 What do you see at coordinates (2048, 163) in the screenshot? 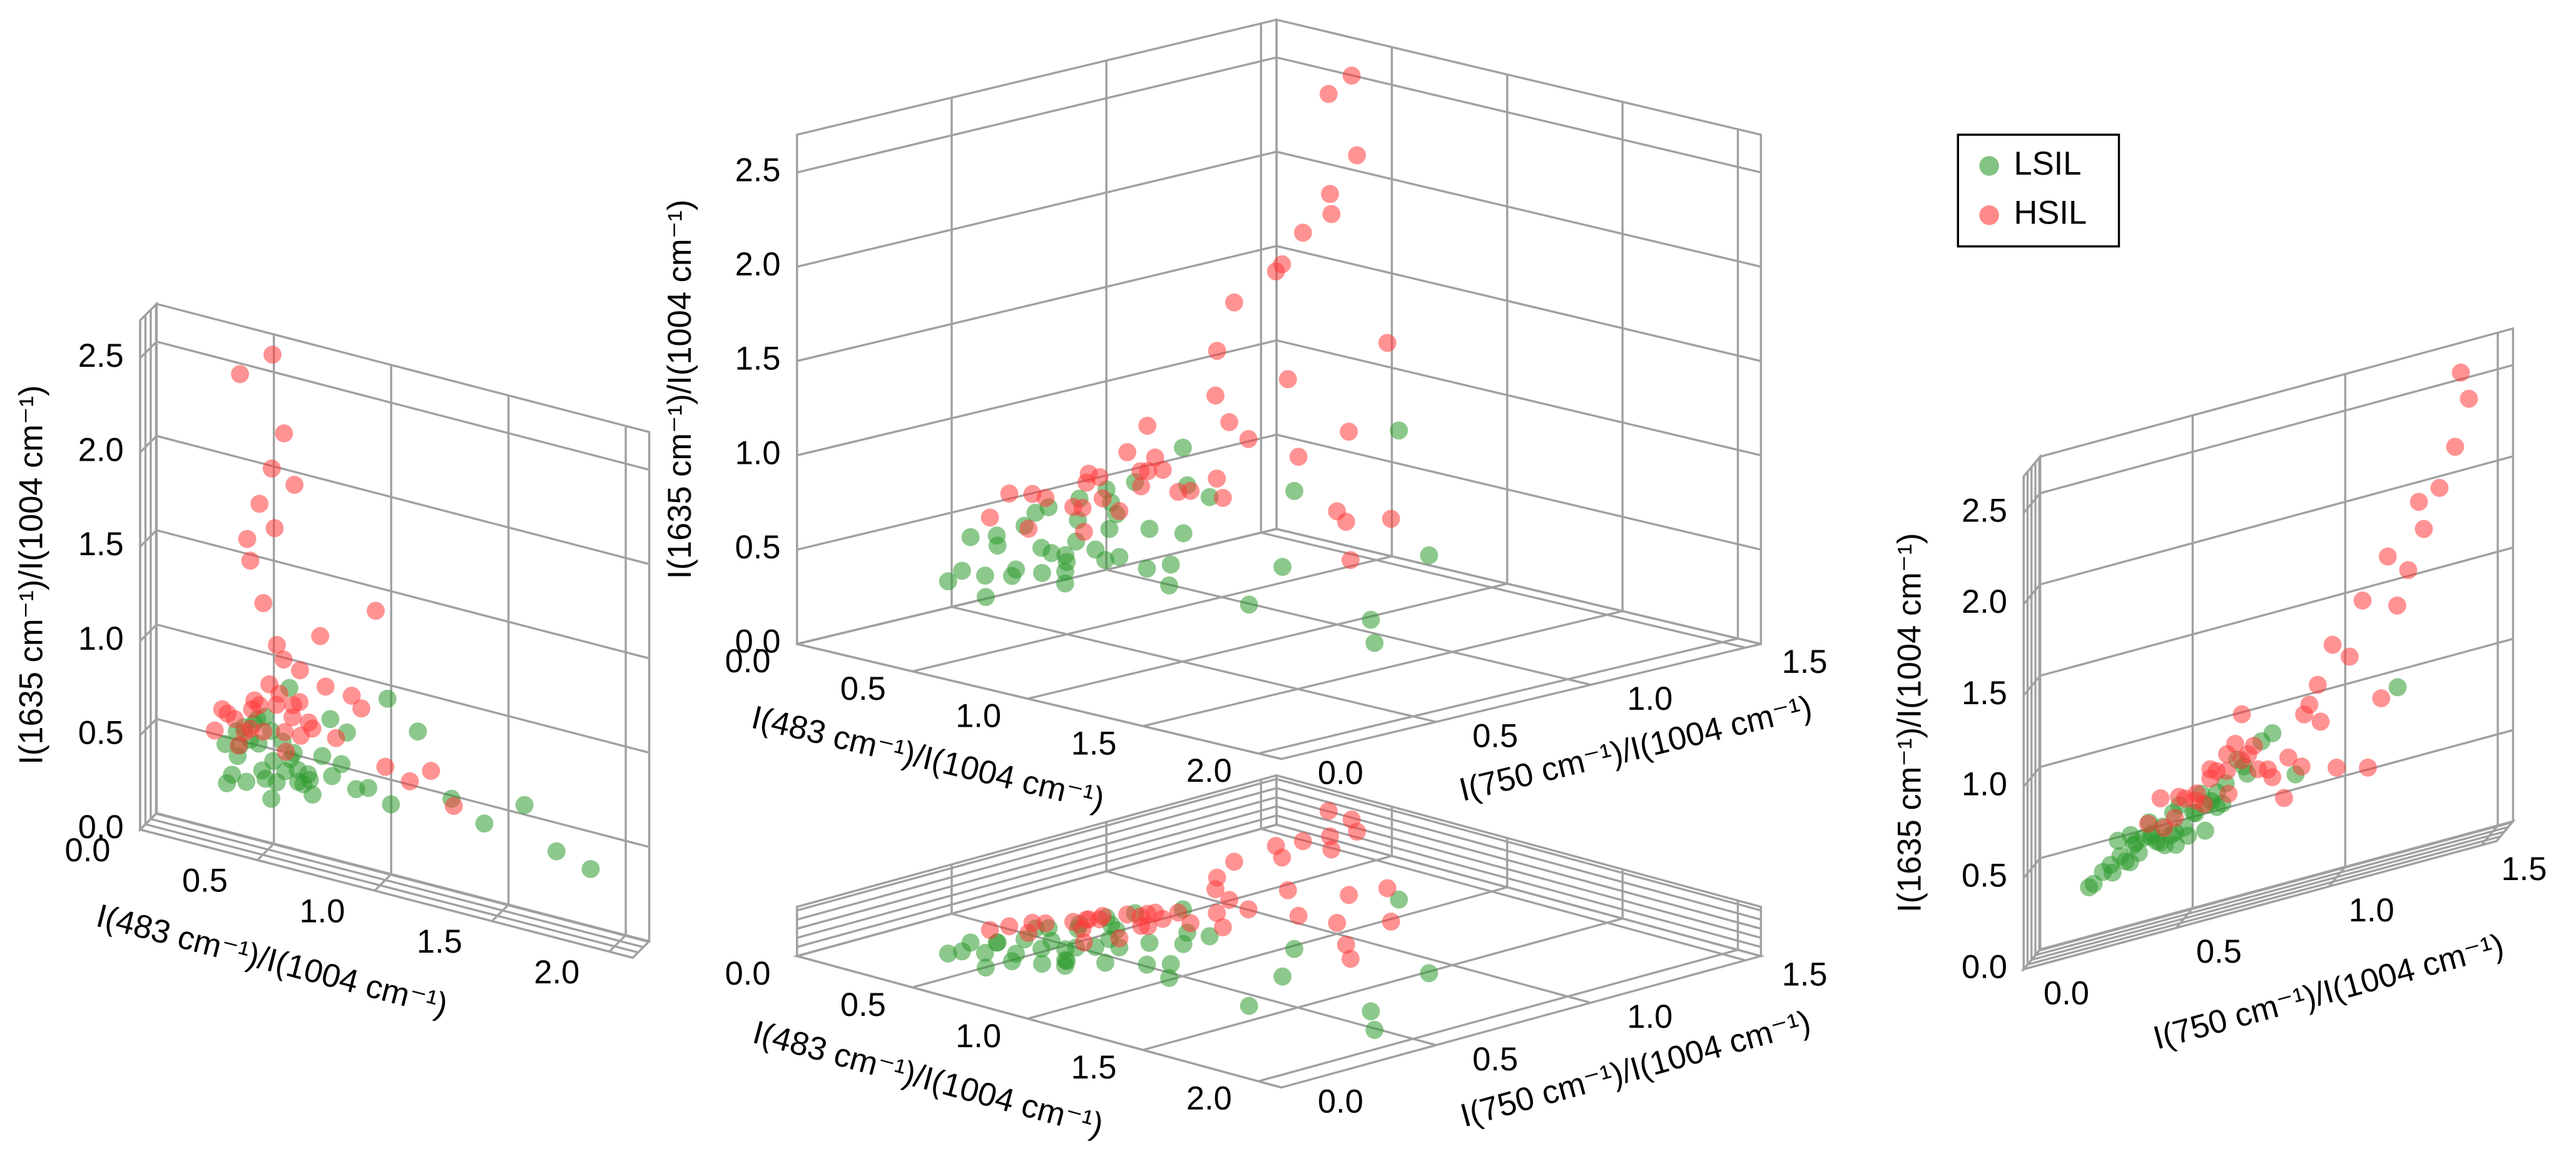
I see `legend-label: LSIL` at bounding box center [2048, 163].